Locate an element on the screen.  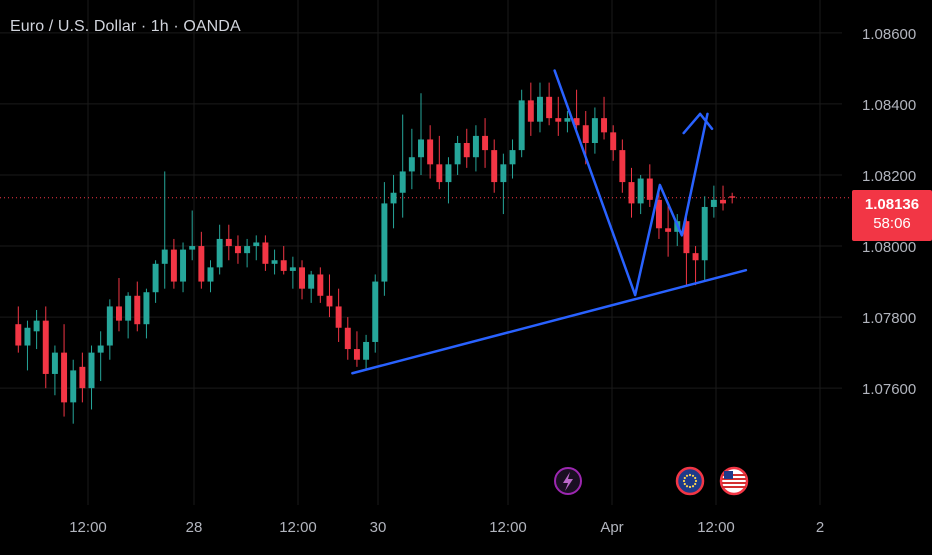
y-tick-label: 1.08600 is located at coordinates (889, 34).